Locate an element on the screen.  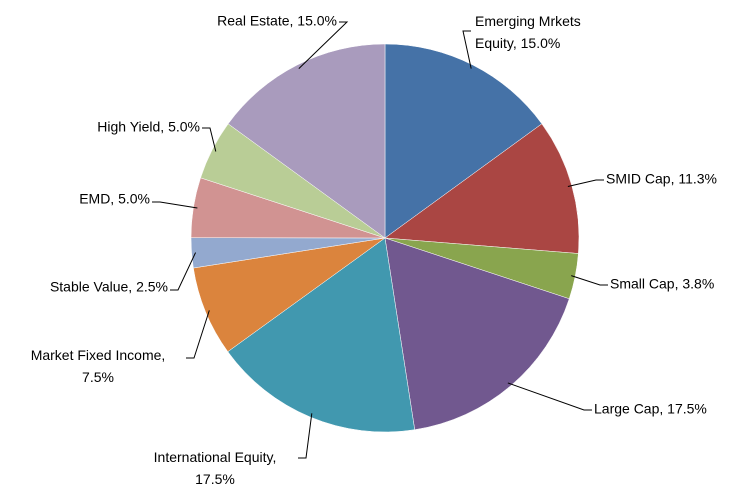
data-label: High Yield, 5.0% is located at coordinates (148, 127).